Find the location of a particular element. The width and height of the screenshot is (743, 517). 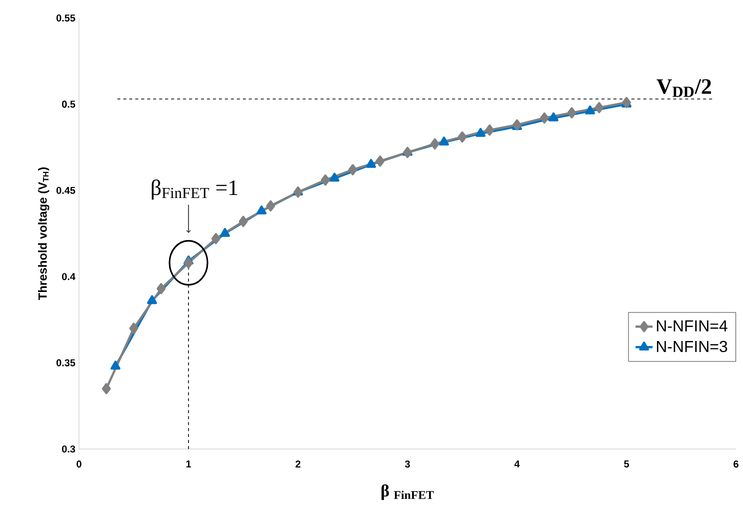

y-axis-title: Threshold voltage (V$_{TH}$) is located at coordinates (44, 233).